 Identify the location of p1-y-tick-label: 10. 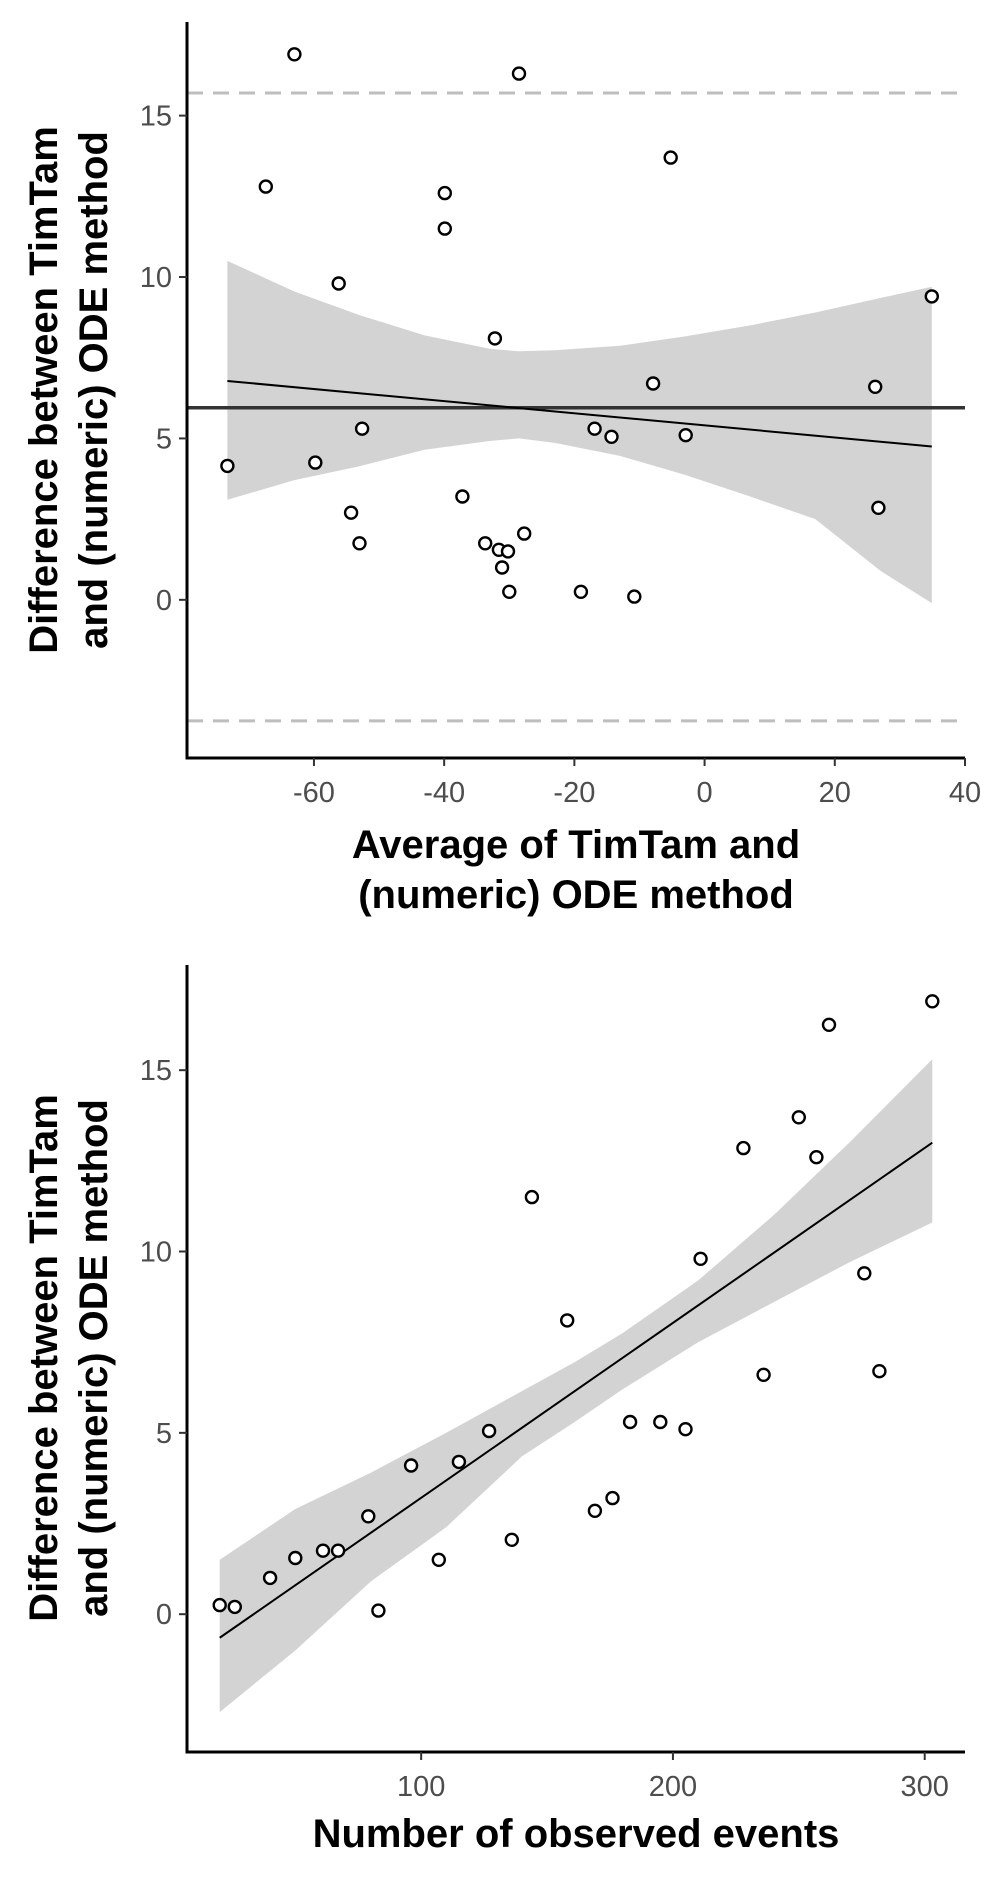
(156, 278).